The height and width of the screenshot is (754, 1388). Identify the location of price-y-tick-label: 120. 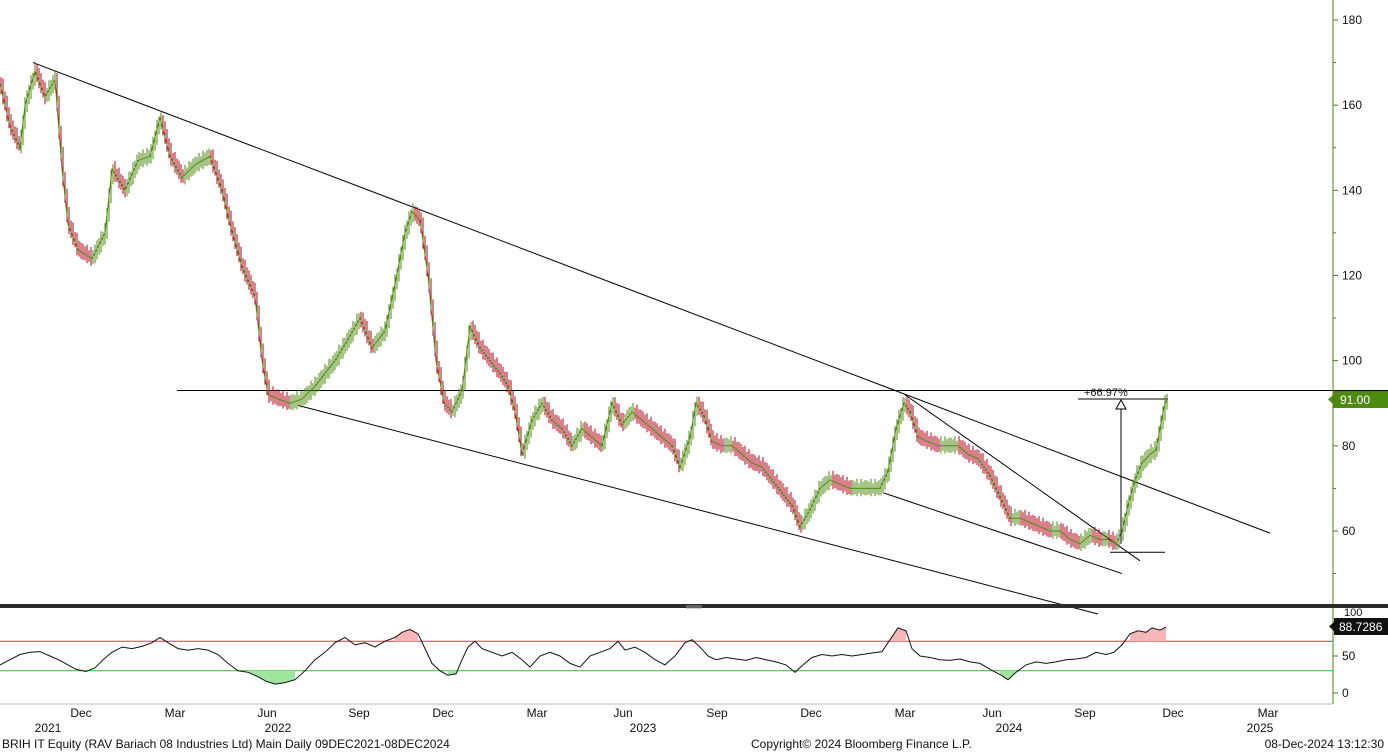
(1352, 276).